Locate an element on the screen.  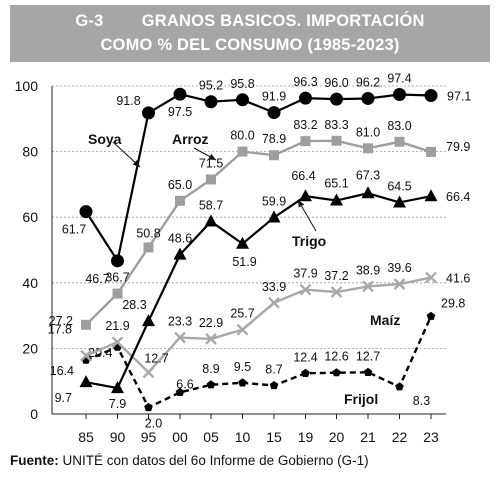
x-tick-label: 23 is located at coordinates (431, 437).